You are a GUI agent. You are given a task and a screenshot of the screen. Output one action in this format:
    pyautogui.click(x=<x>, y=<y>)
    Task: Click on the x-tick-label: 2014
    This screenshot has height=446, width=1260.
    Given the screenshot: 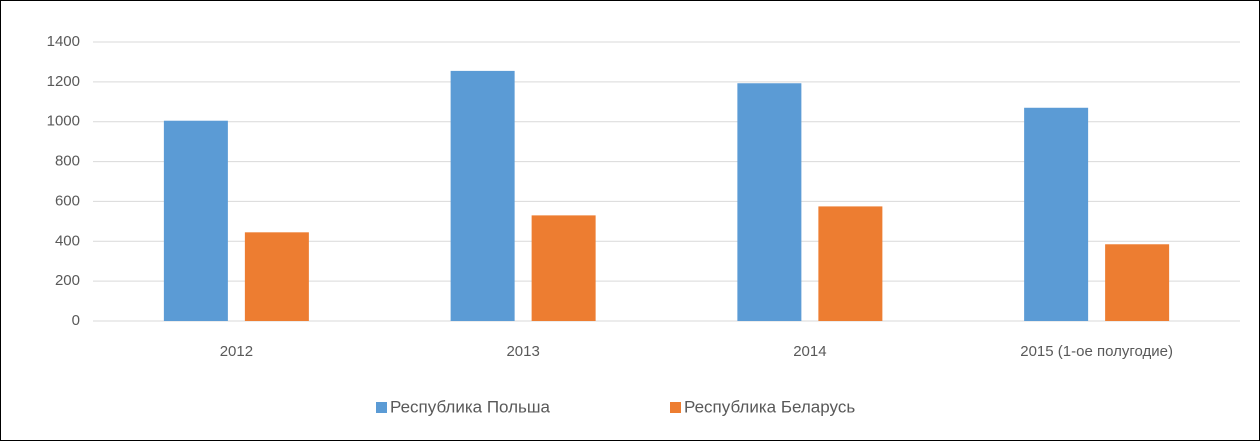 What is the action you would take?
    pyautogui.click(x=809, y=351)
    